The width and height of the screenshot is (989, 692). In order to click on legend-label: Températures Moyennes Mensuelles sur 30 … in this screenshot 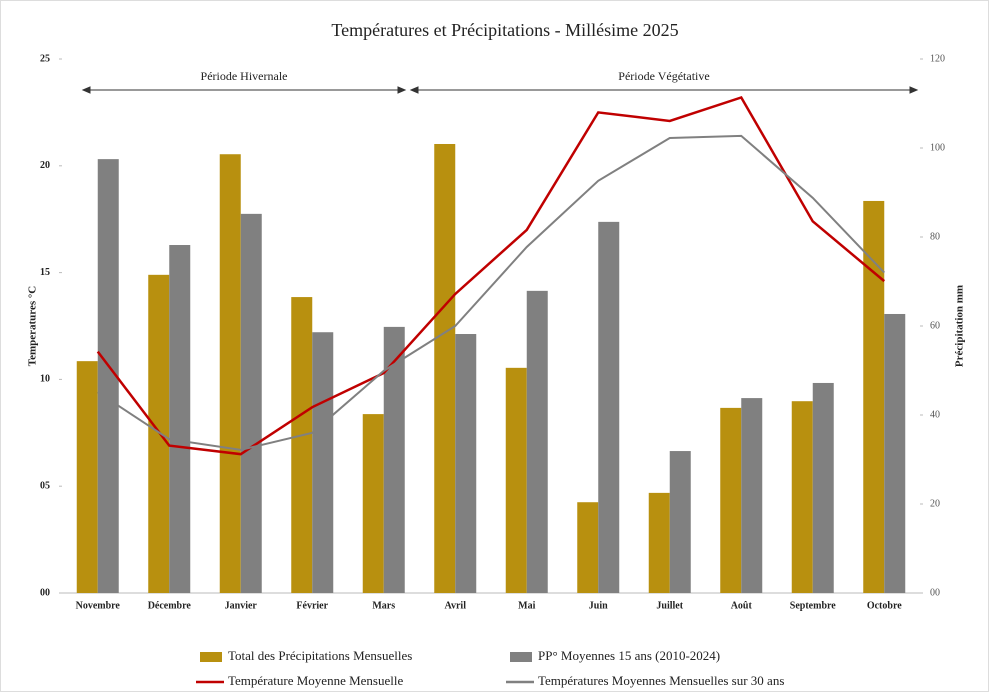, I will do `click(661, 680)`.